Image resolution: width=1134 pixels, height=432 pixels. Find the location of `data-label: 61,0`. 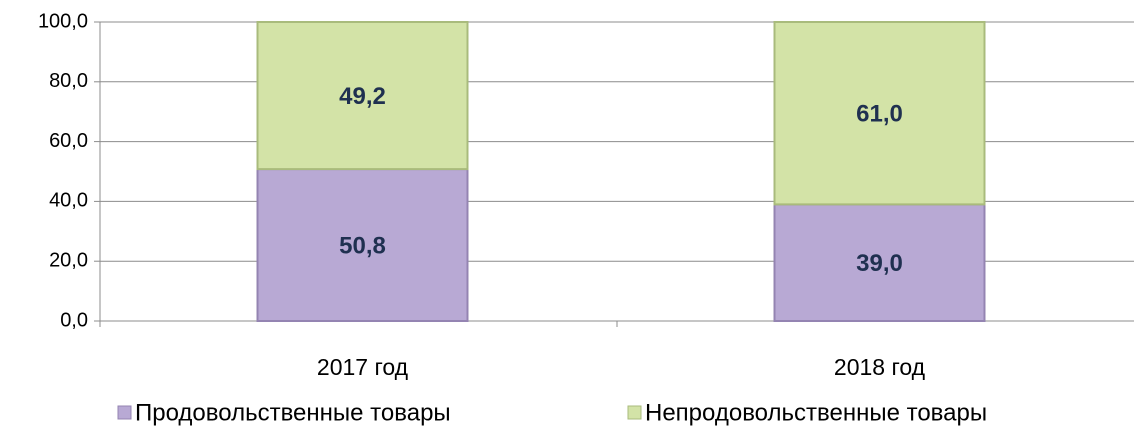

data-label: 61,0 is located at coordinates (879, 114).